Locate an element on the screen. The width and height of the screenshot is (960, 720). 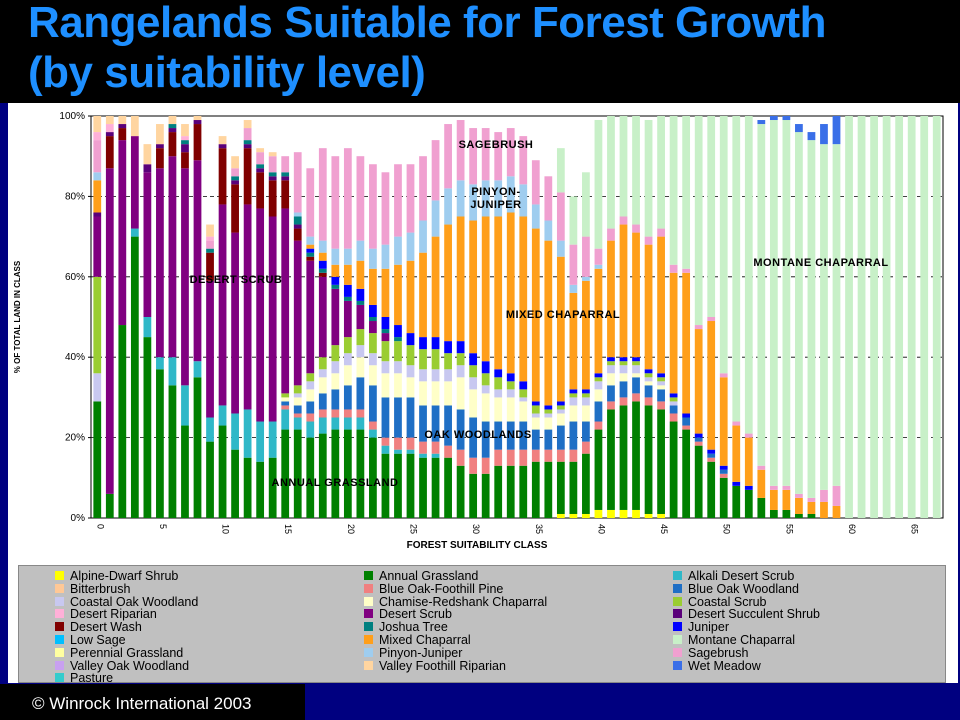
legend-label: Mixed Chaparral is located at coordinates (425, 640).